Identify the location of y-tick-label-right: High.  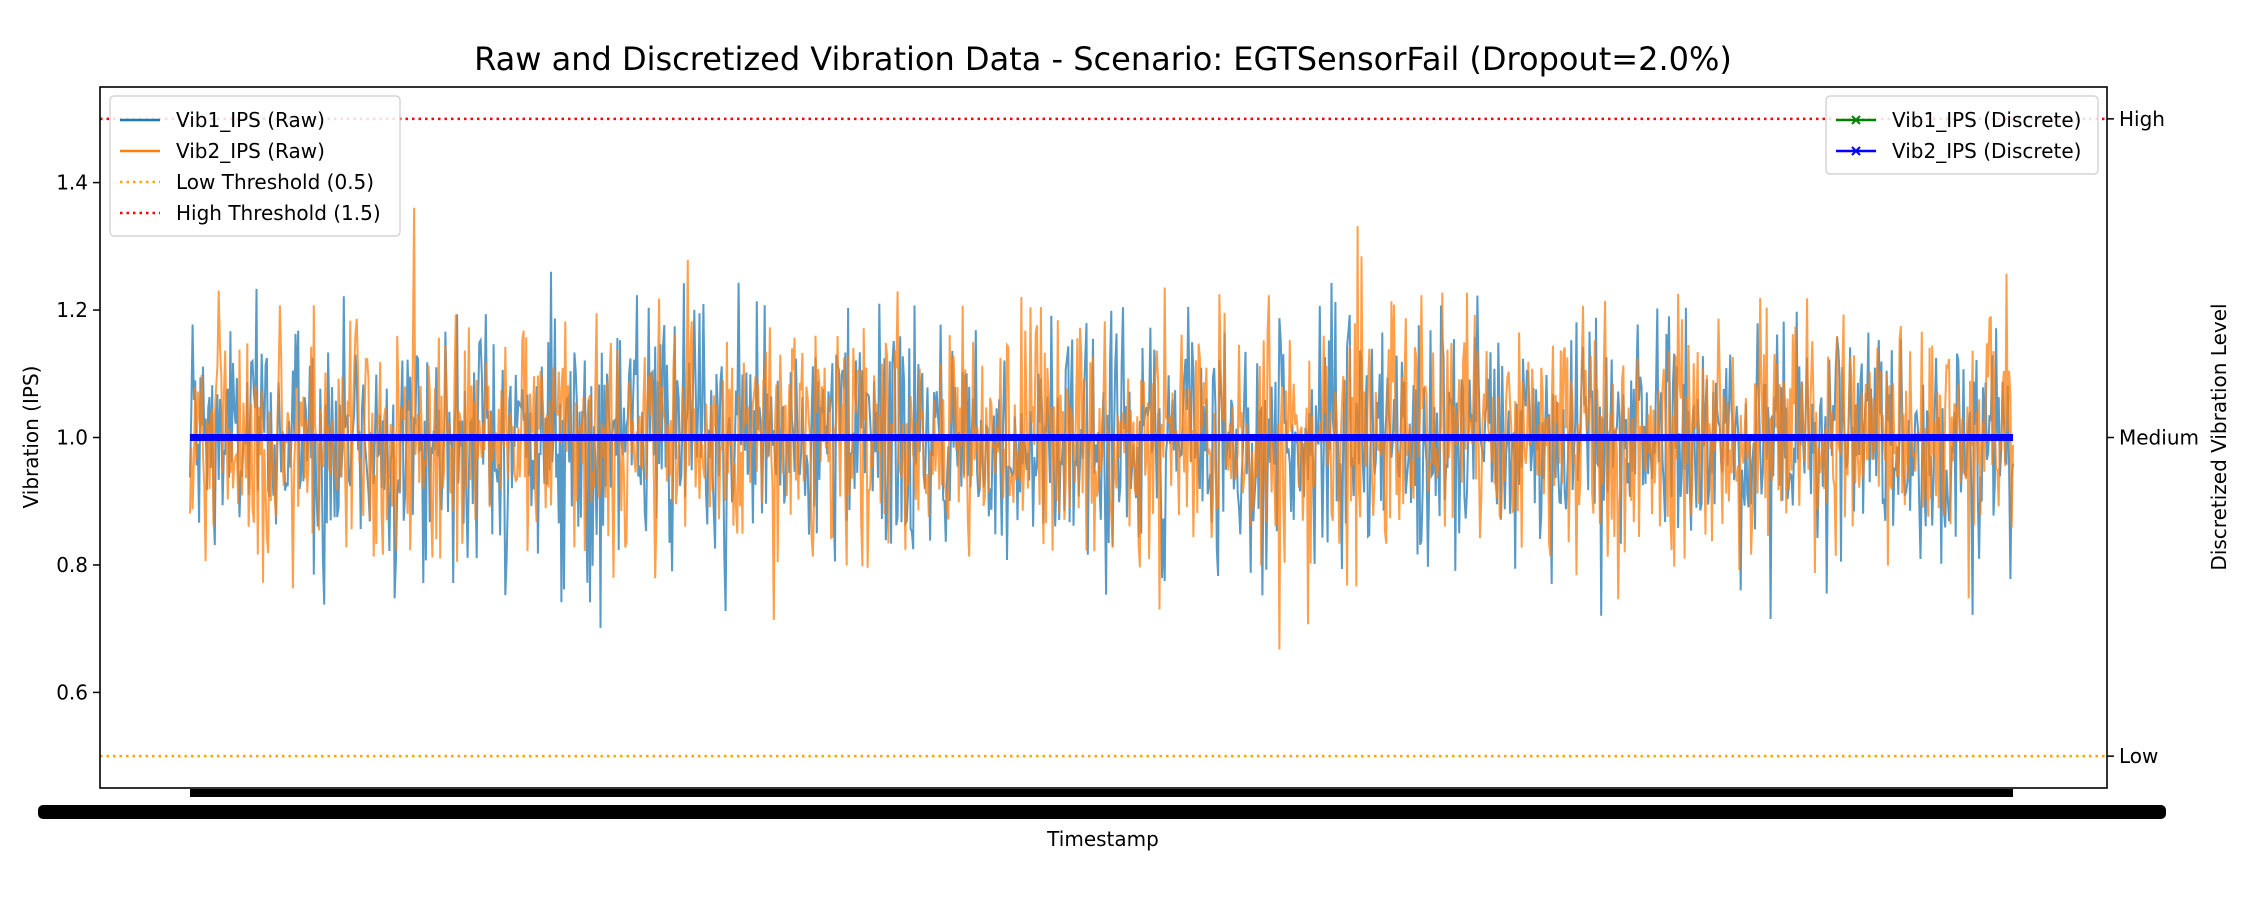
(2142, 119).